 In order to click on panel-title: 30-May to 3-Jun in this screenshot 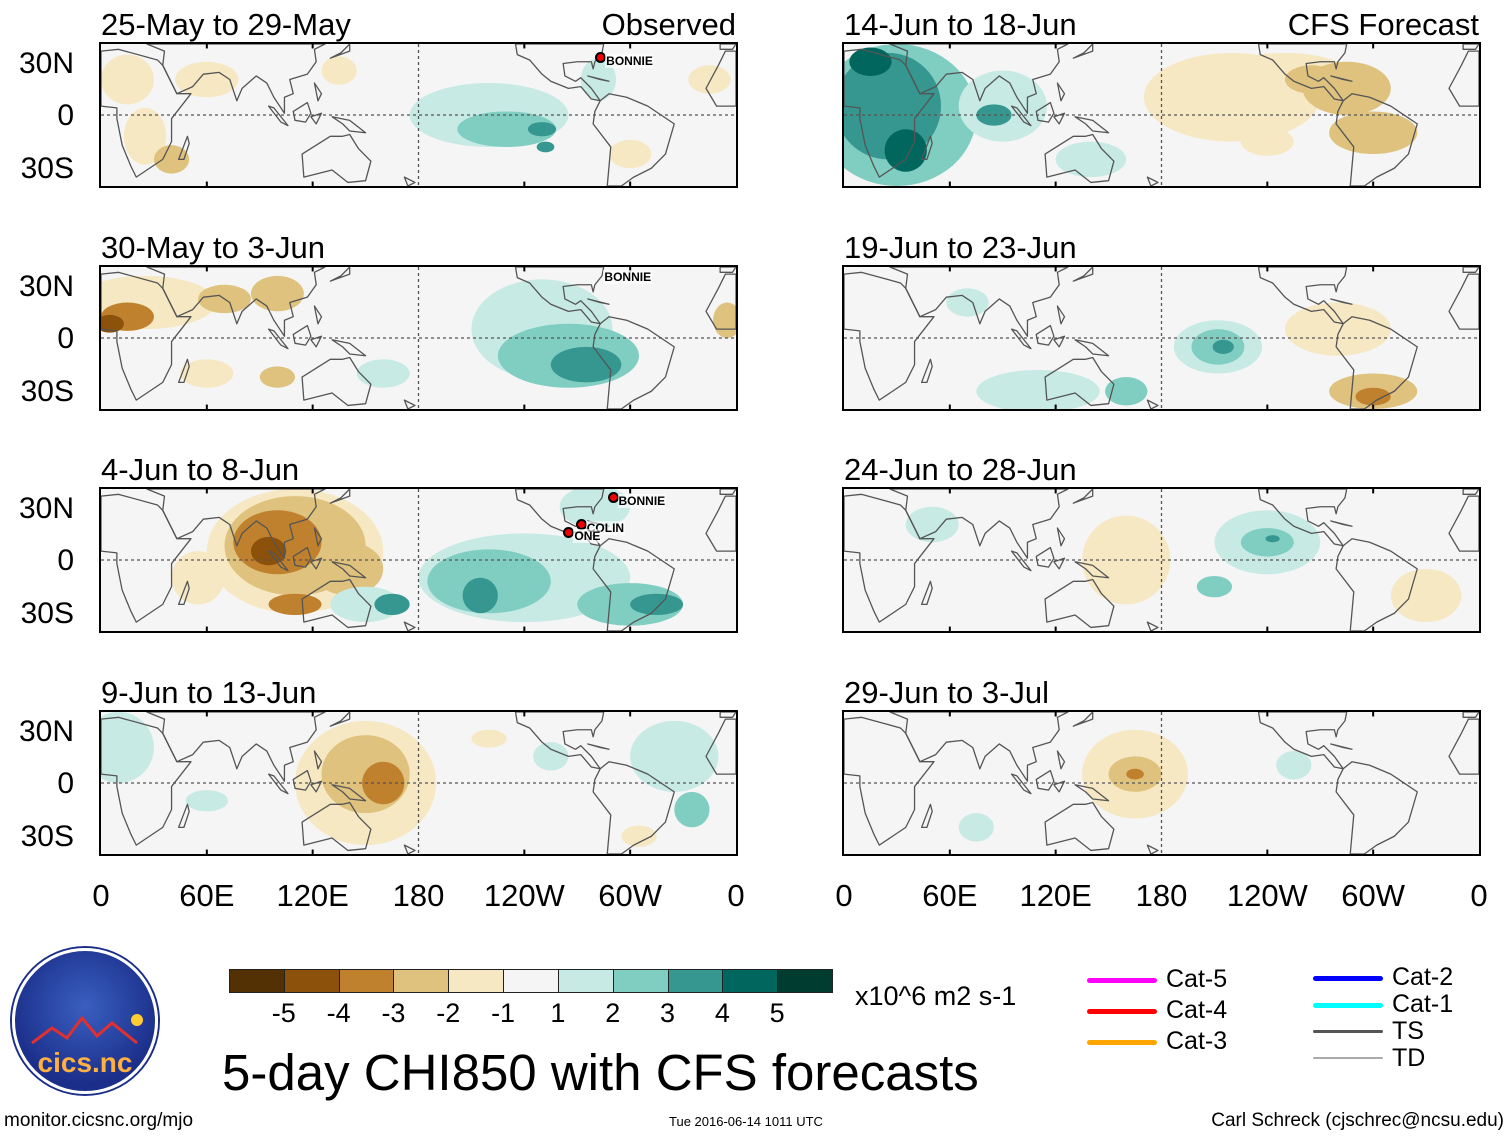, I will do `click(213, 247)`.